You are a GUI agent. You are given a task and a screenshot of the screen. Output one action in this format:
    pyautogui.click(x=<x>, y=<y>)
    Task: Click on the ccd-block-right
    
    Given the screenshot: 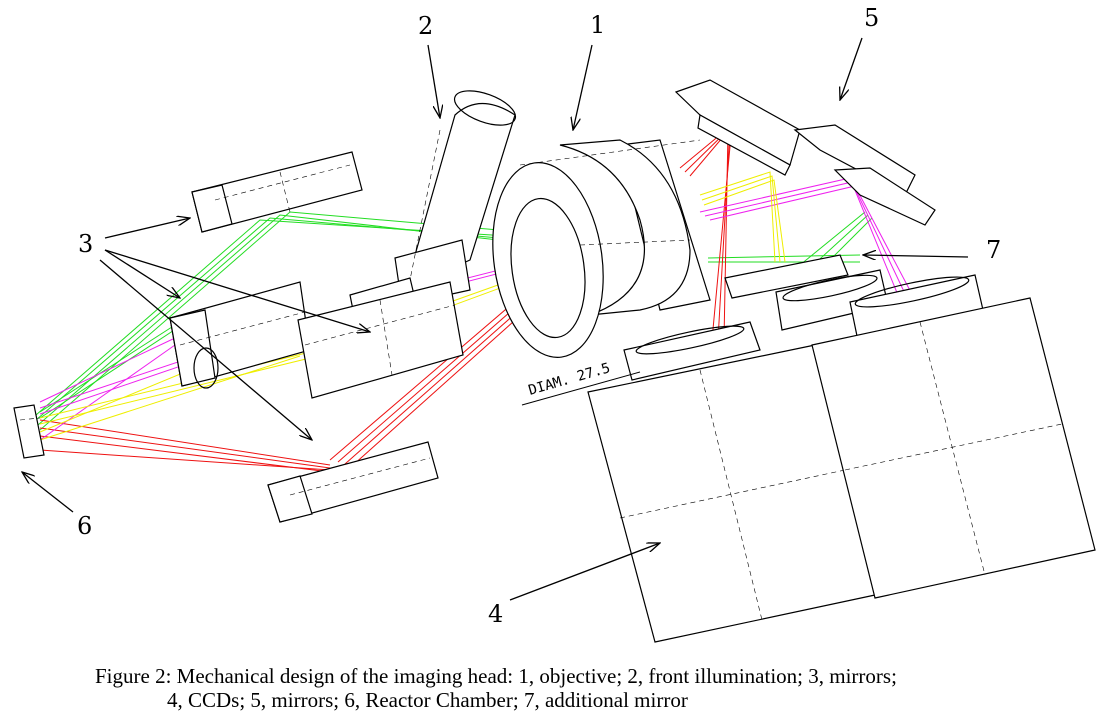 What is the action you would take?
    pyautogui.click(x=953, y=448)
    